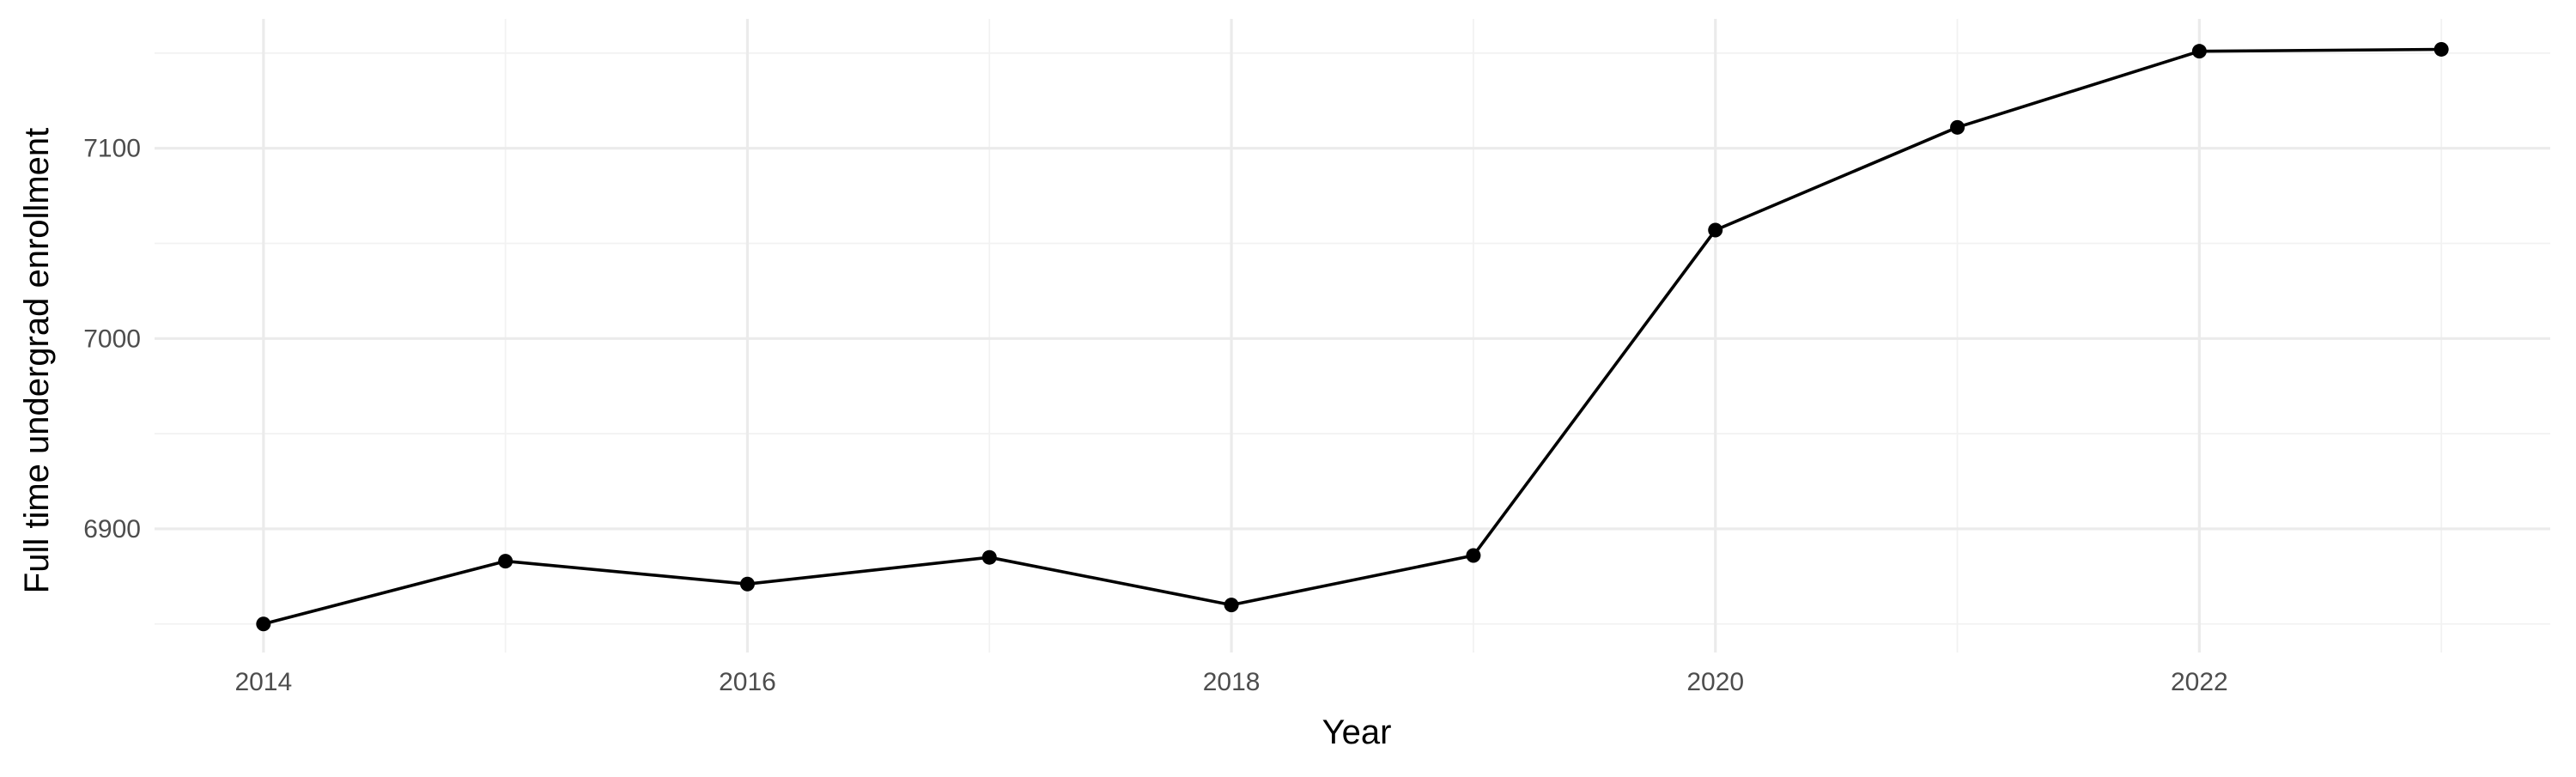 The height and width of the screenshot is (777, 2576). I want to click on x-tick-label: 2014, so click(263, 682).